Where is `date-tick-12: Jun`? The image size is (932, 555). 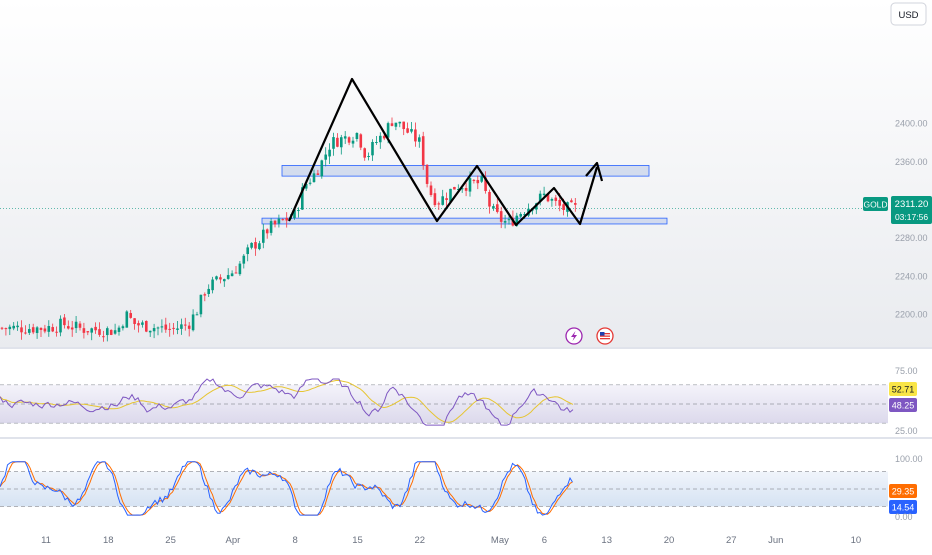
date-tick-12: Jun is located at coordinates (775, 540).